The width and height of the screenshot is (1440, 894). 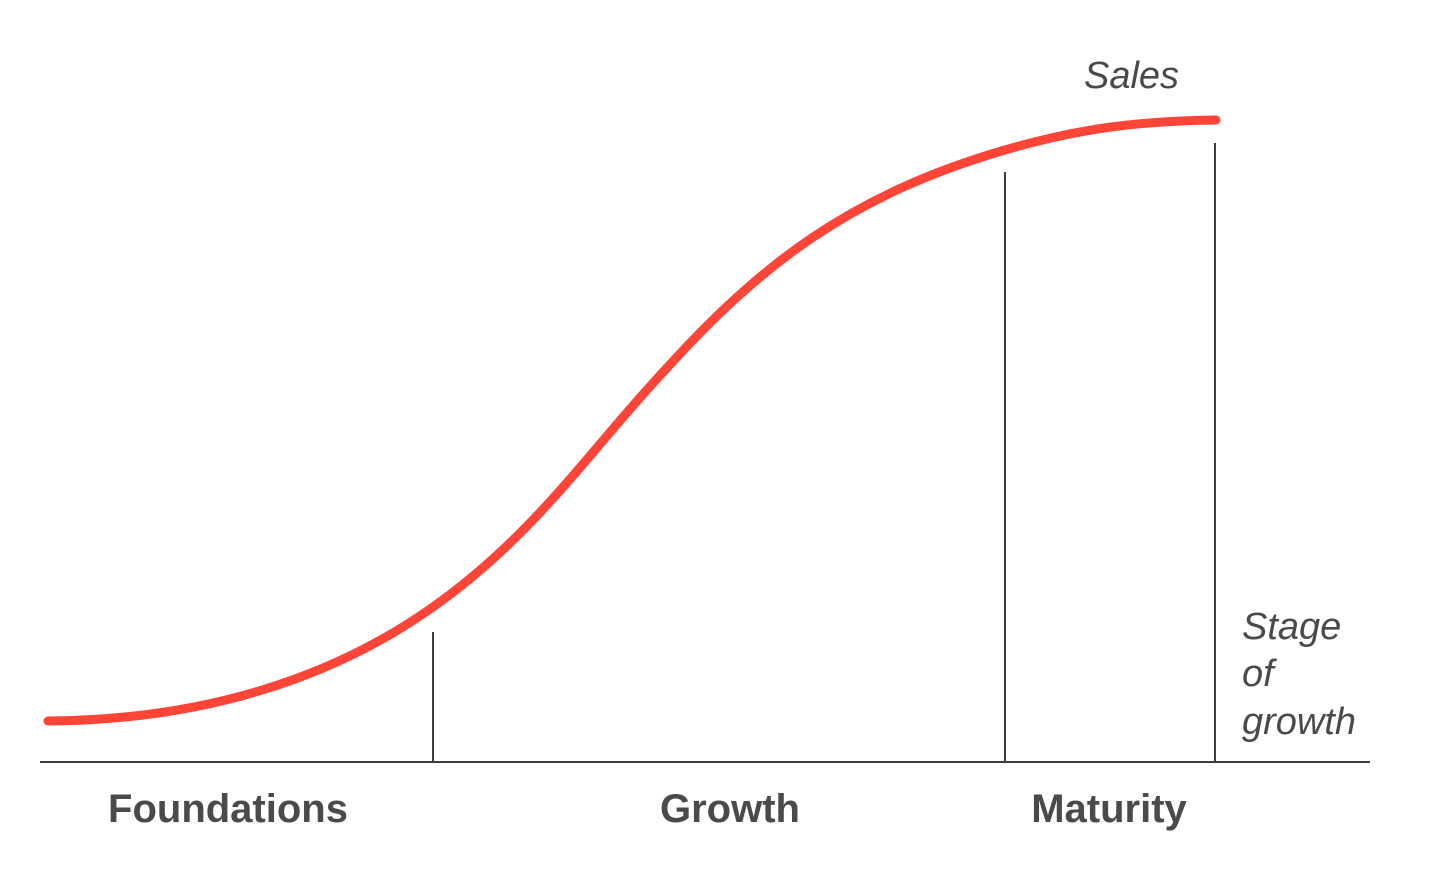 I want to click on curve-label-sales: Sales, so click(x=1131, y=76).